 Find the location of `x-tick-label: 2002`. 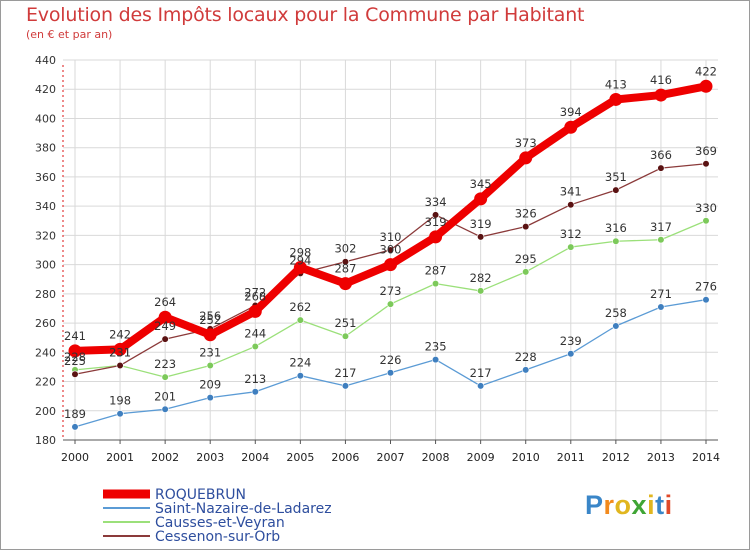

x-tick-label: 2002 is located at coordinates (165, 457).